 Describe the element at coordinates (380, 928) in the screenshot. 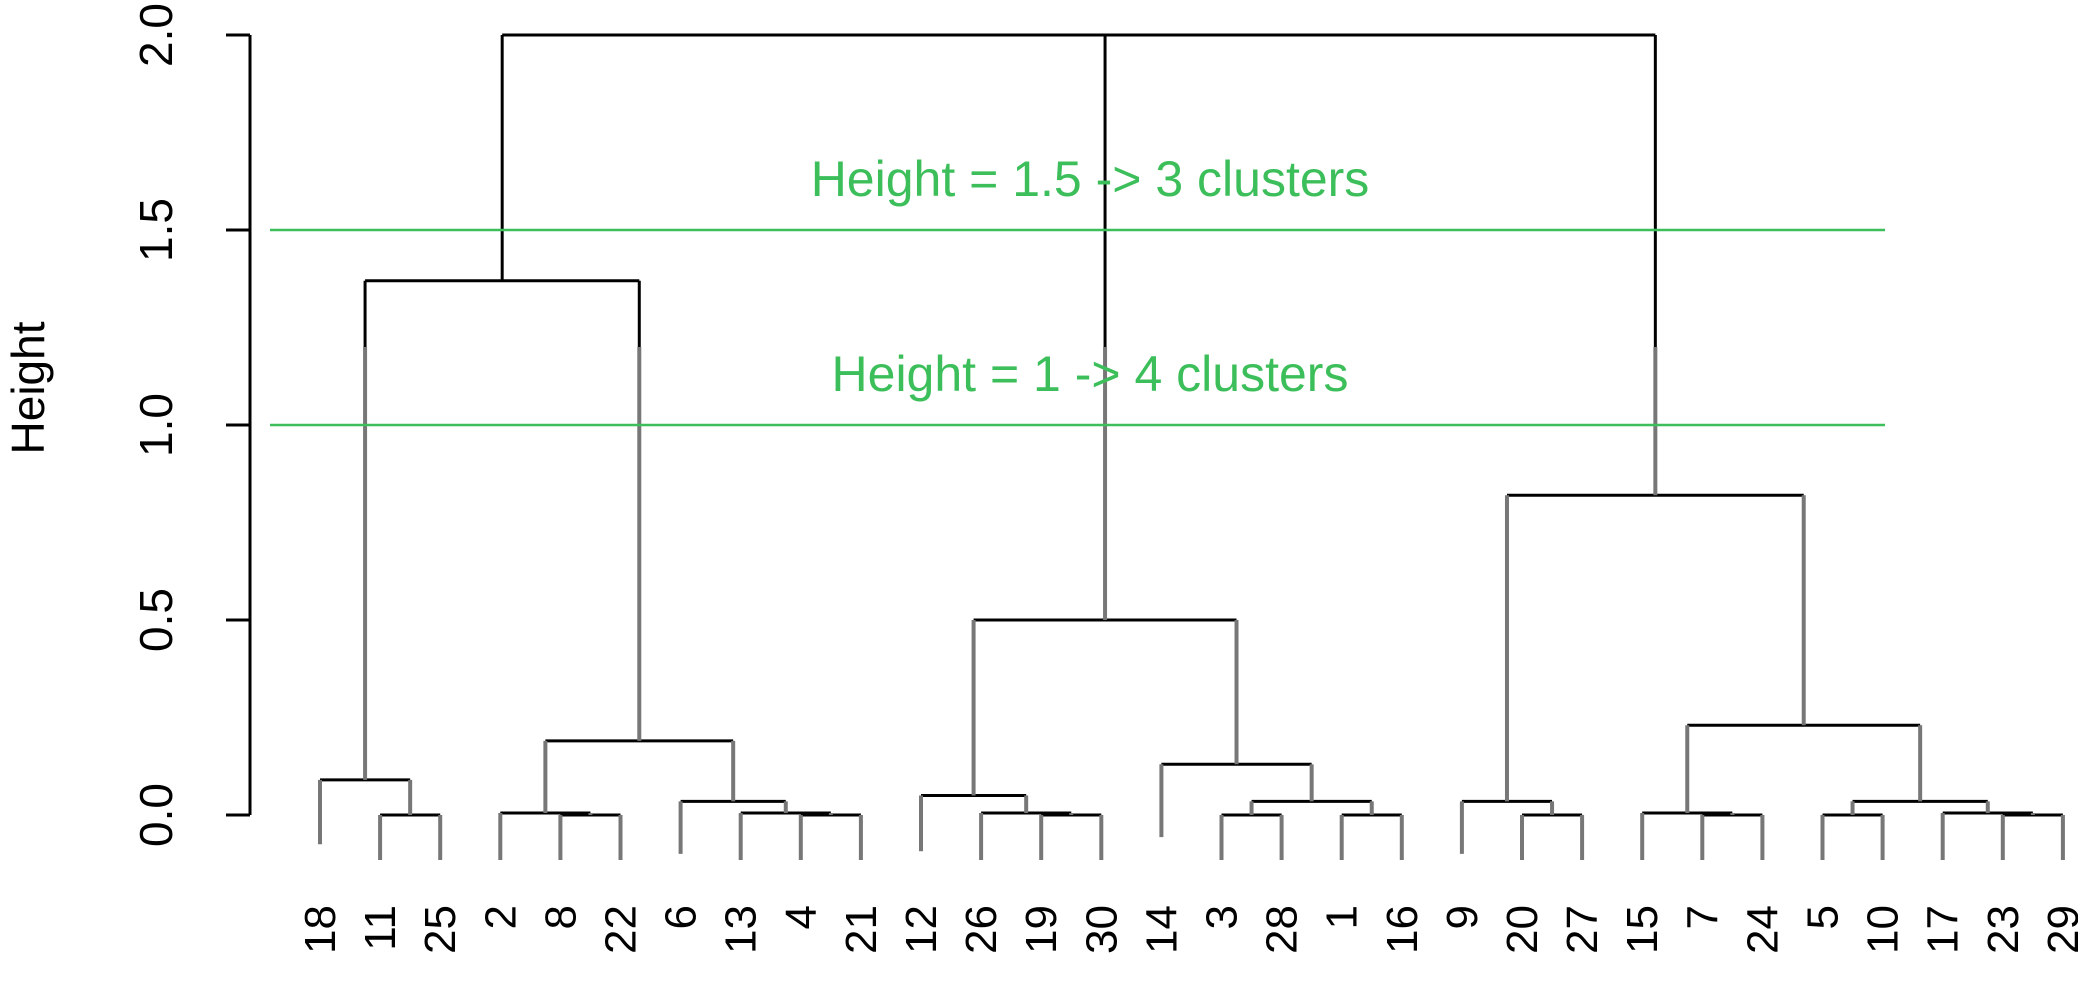

I see `leaf-label: 11` at that location.